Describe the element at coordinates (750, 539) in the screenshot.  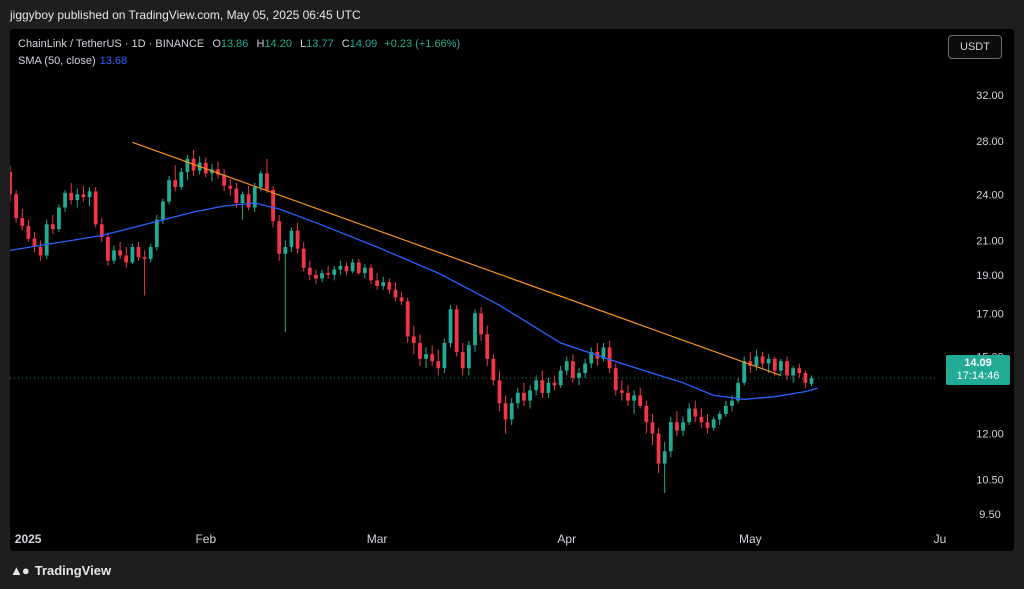
I see `x-tick-label-4: May` at that location.